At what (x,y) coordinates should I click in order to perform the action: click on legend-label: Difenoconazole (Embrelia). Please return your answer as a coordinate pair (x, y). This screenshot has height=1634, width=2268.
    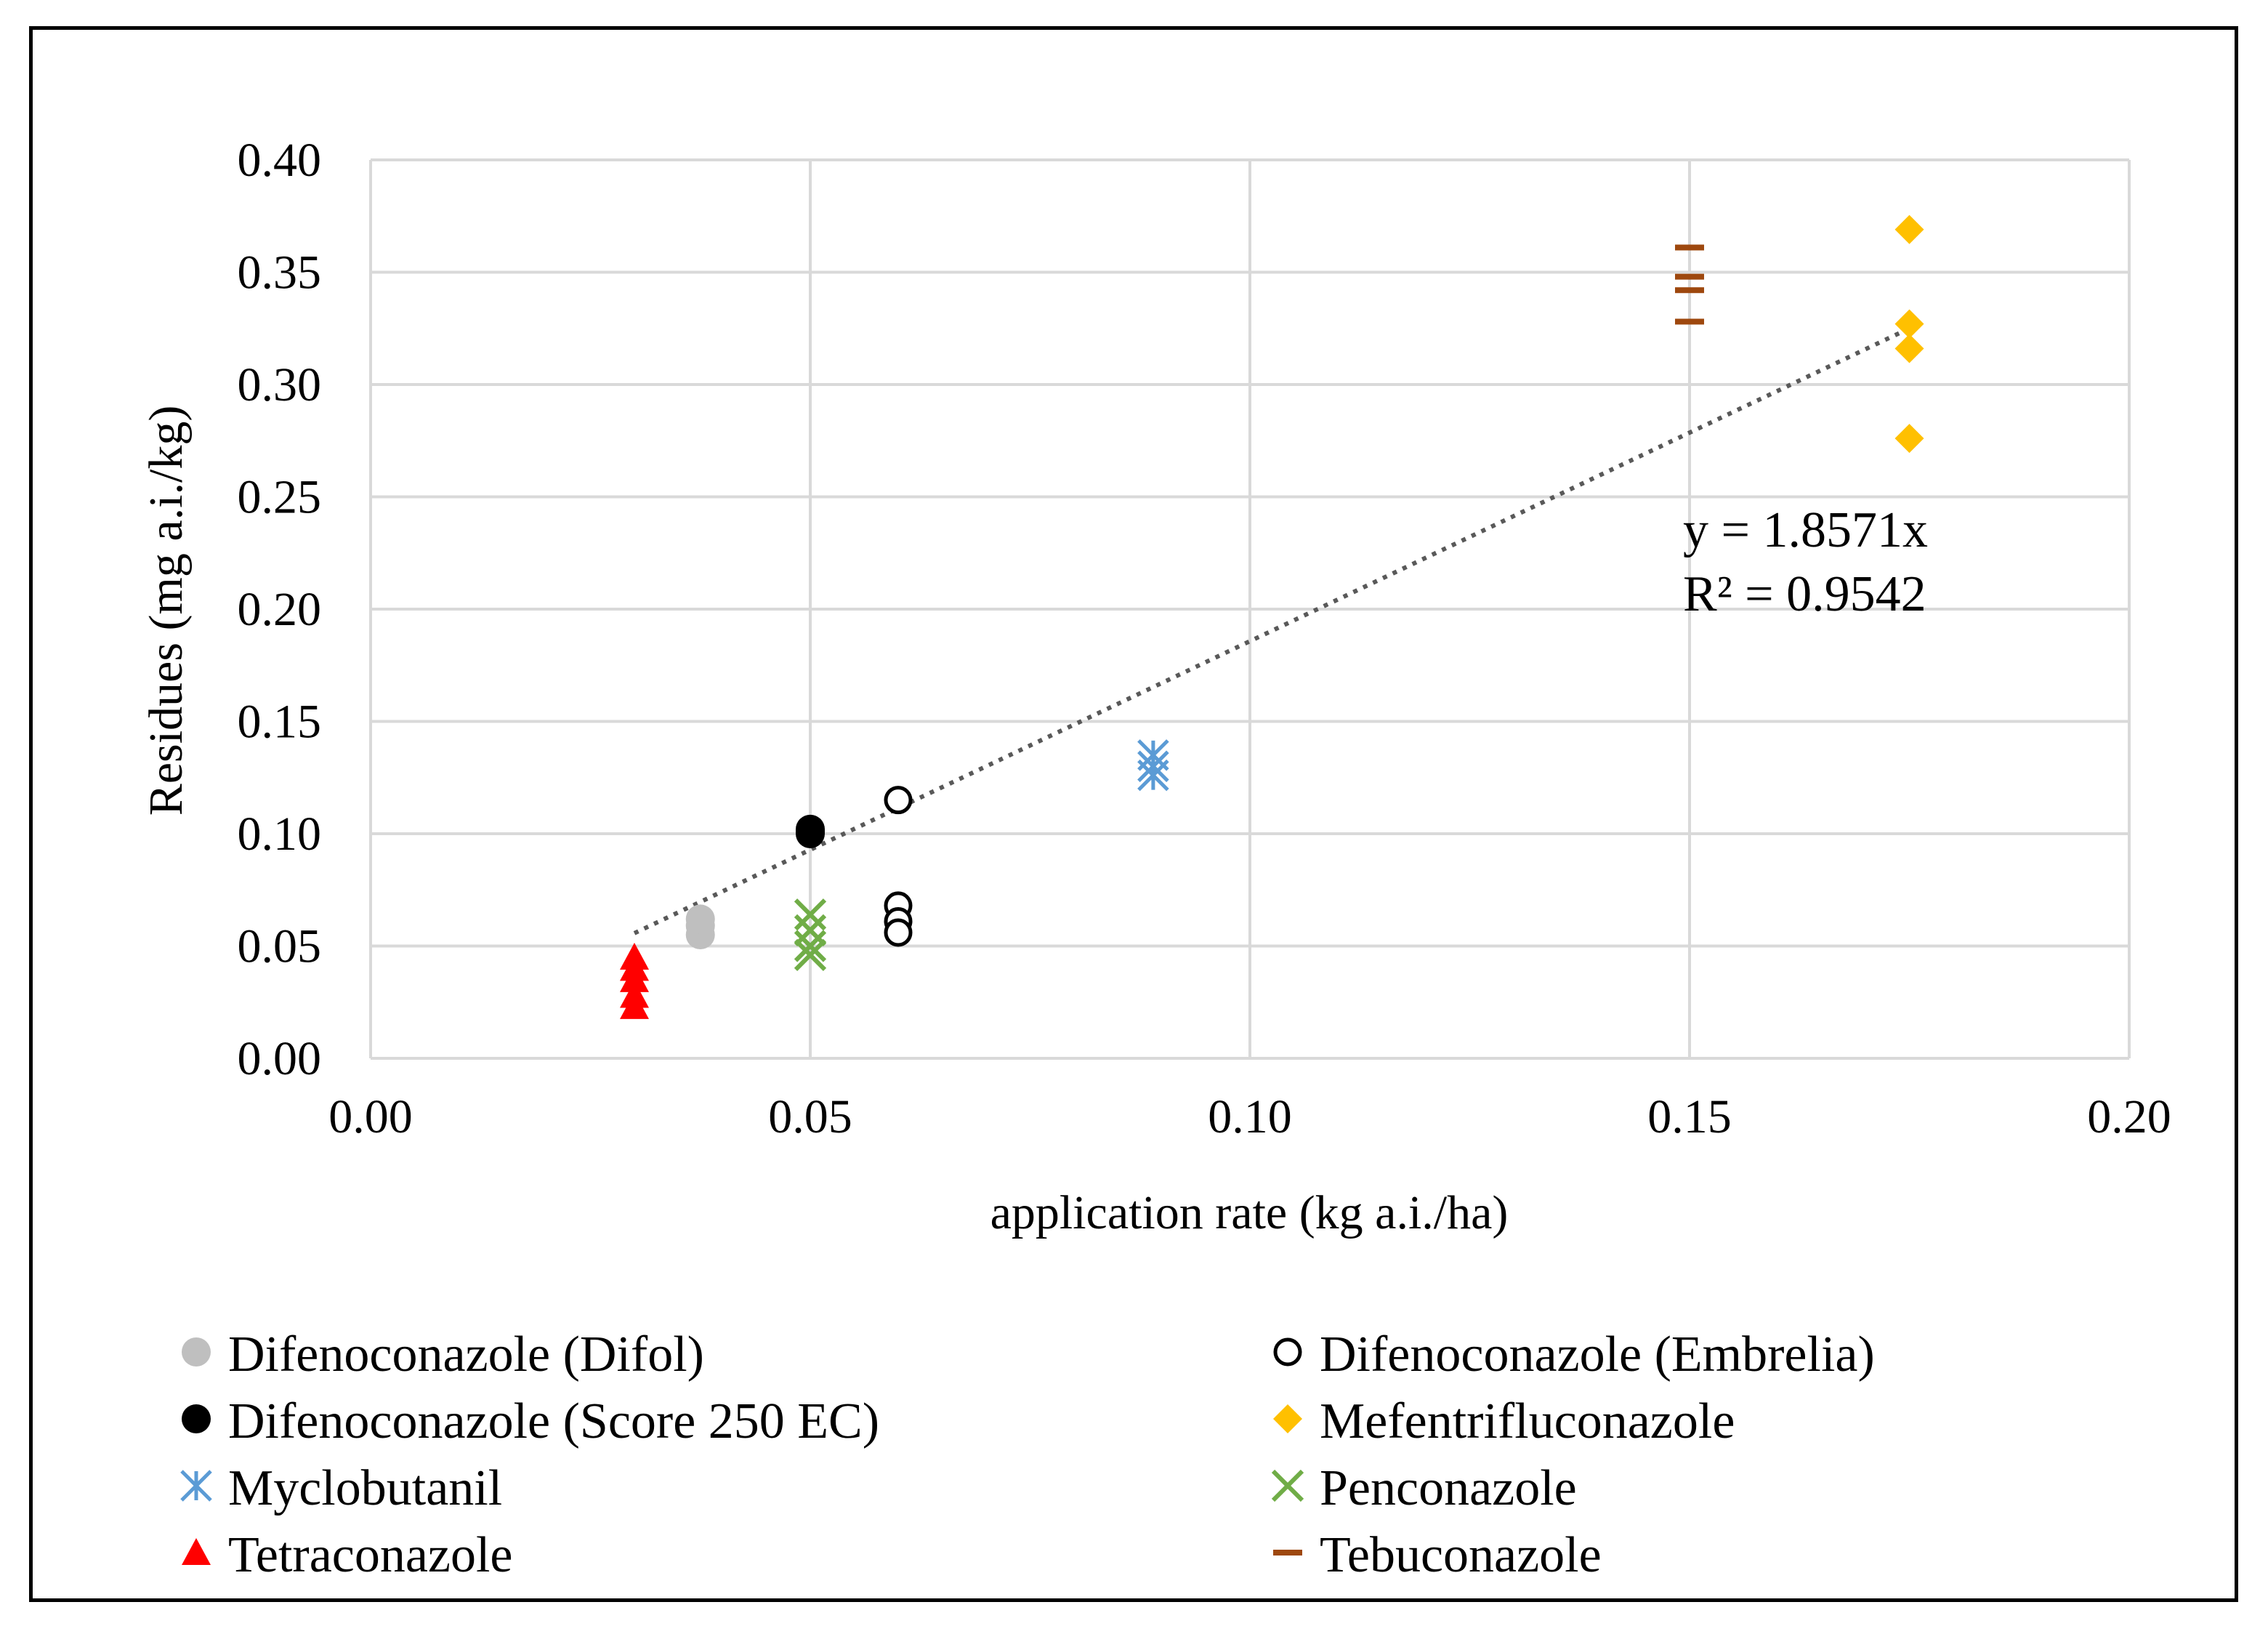
    Looking at the image, I should click on (1597, 1355).